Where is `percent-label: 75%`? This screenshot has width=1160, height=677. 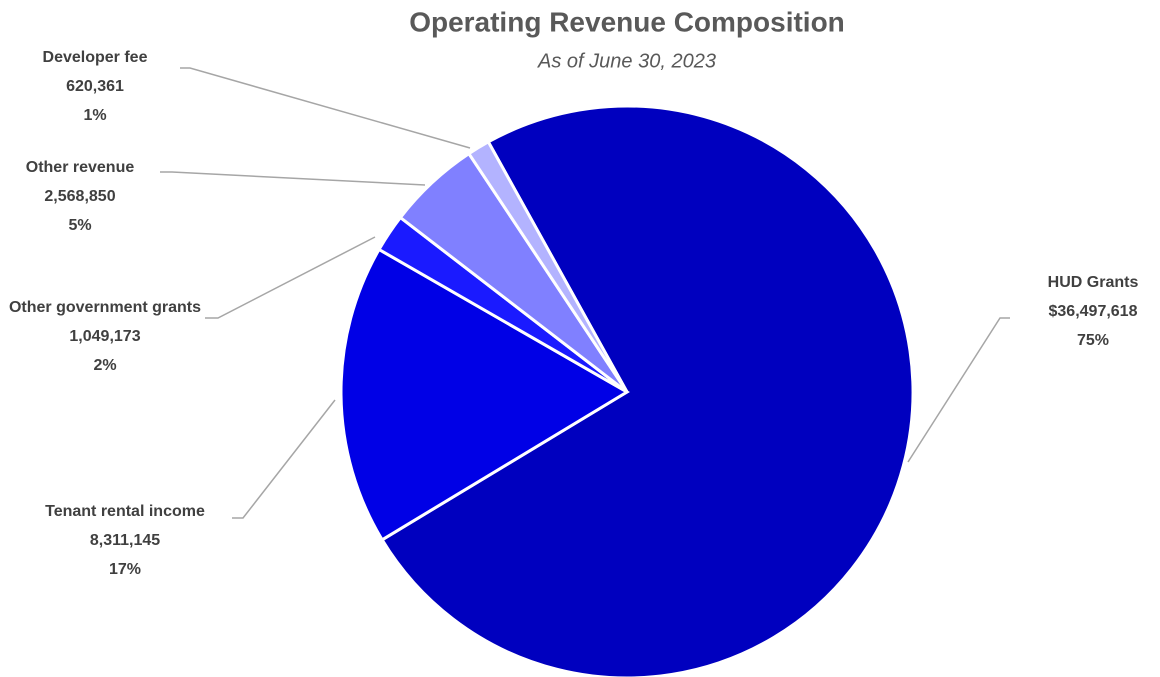 percent-label: 75% is located at coordinates (1093, 340).